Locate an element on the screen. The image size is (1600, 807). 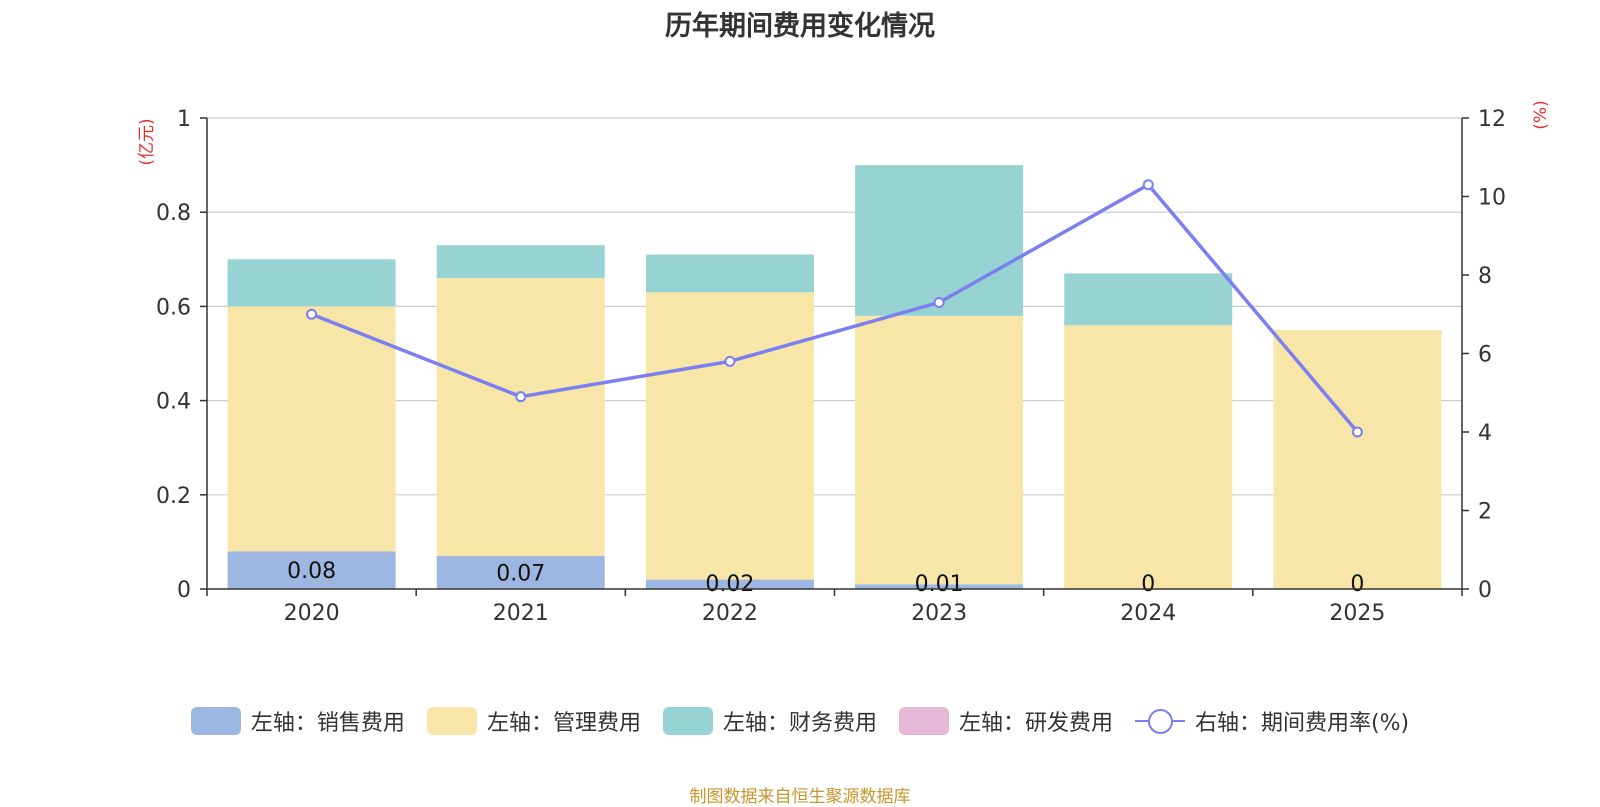
data-label-sales: 0.07 is located at coordinates (520, 574).